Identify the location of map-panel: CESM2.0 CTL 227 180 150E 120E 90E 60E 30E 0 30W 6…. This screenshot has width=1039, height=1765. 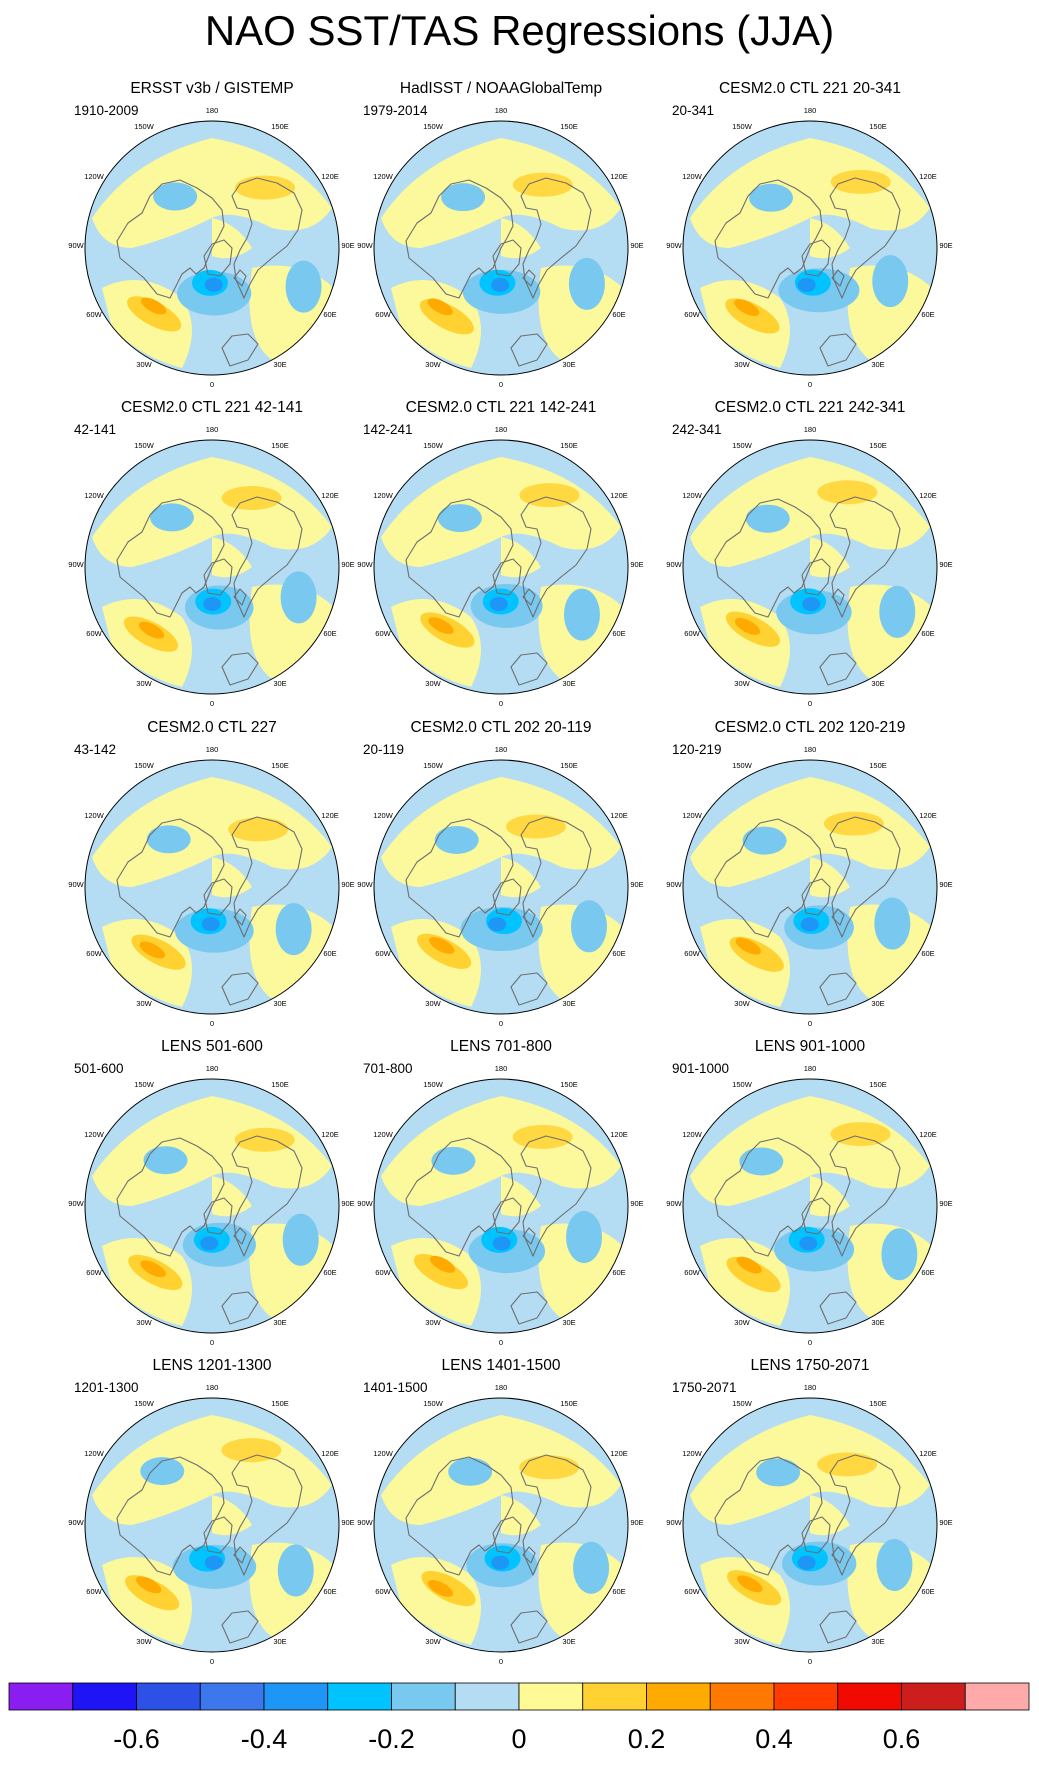
(212, 876).